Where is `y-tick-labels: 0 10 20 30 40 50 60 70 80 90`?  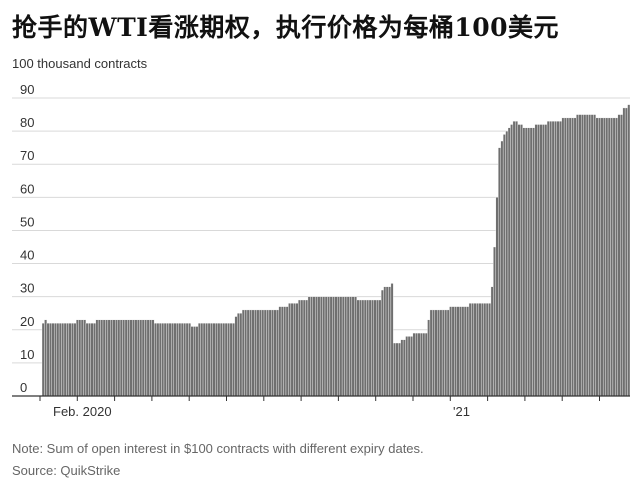
y-tick-labels: 0 10 20 30 40 50 60 70 80 90 is located at coordinates (27, 238).